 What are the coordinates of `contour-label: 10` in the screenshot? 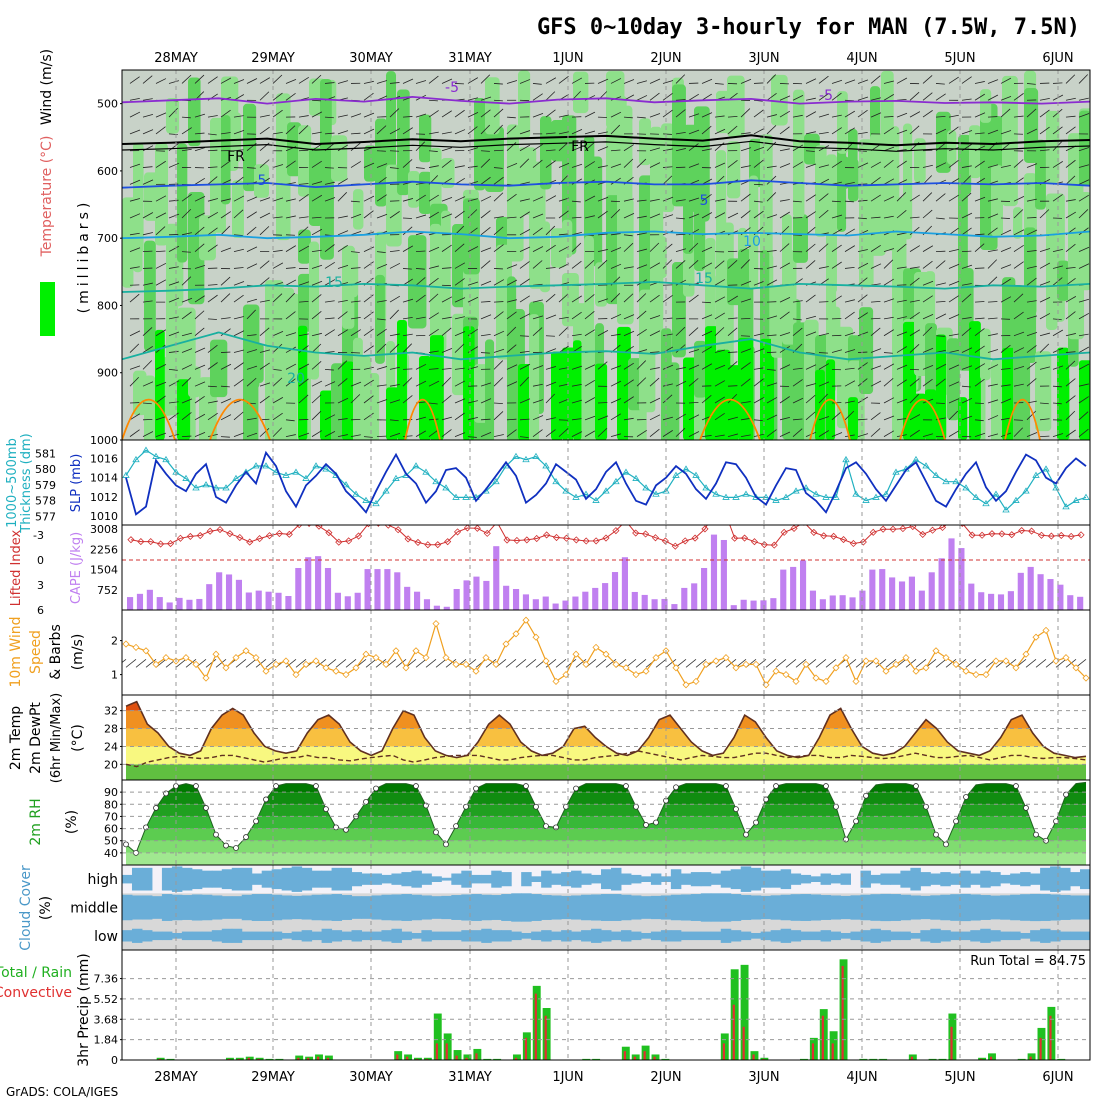 It's located at (752, 242).